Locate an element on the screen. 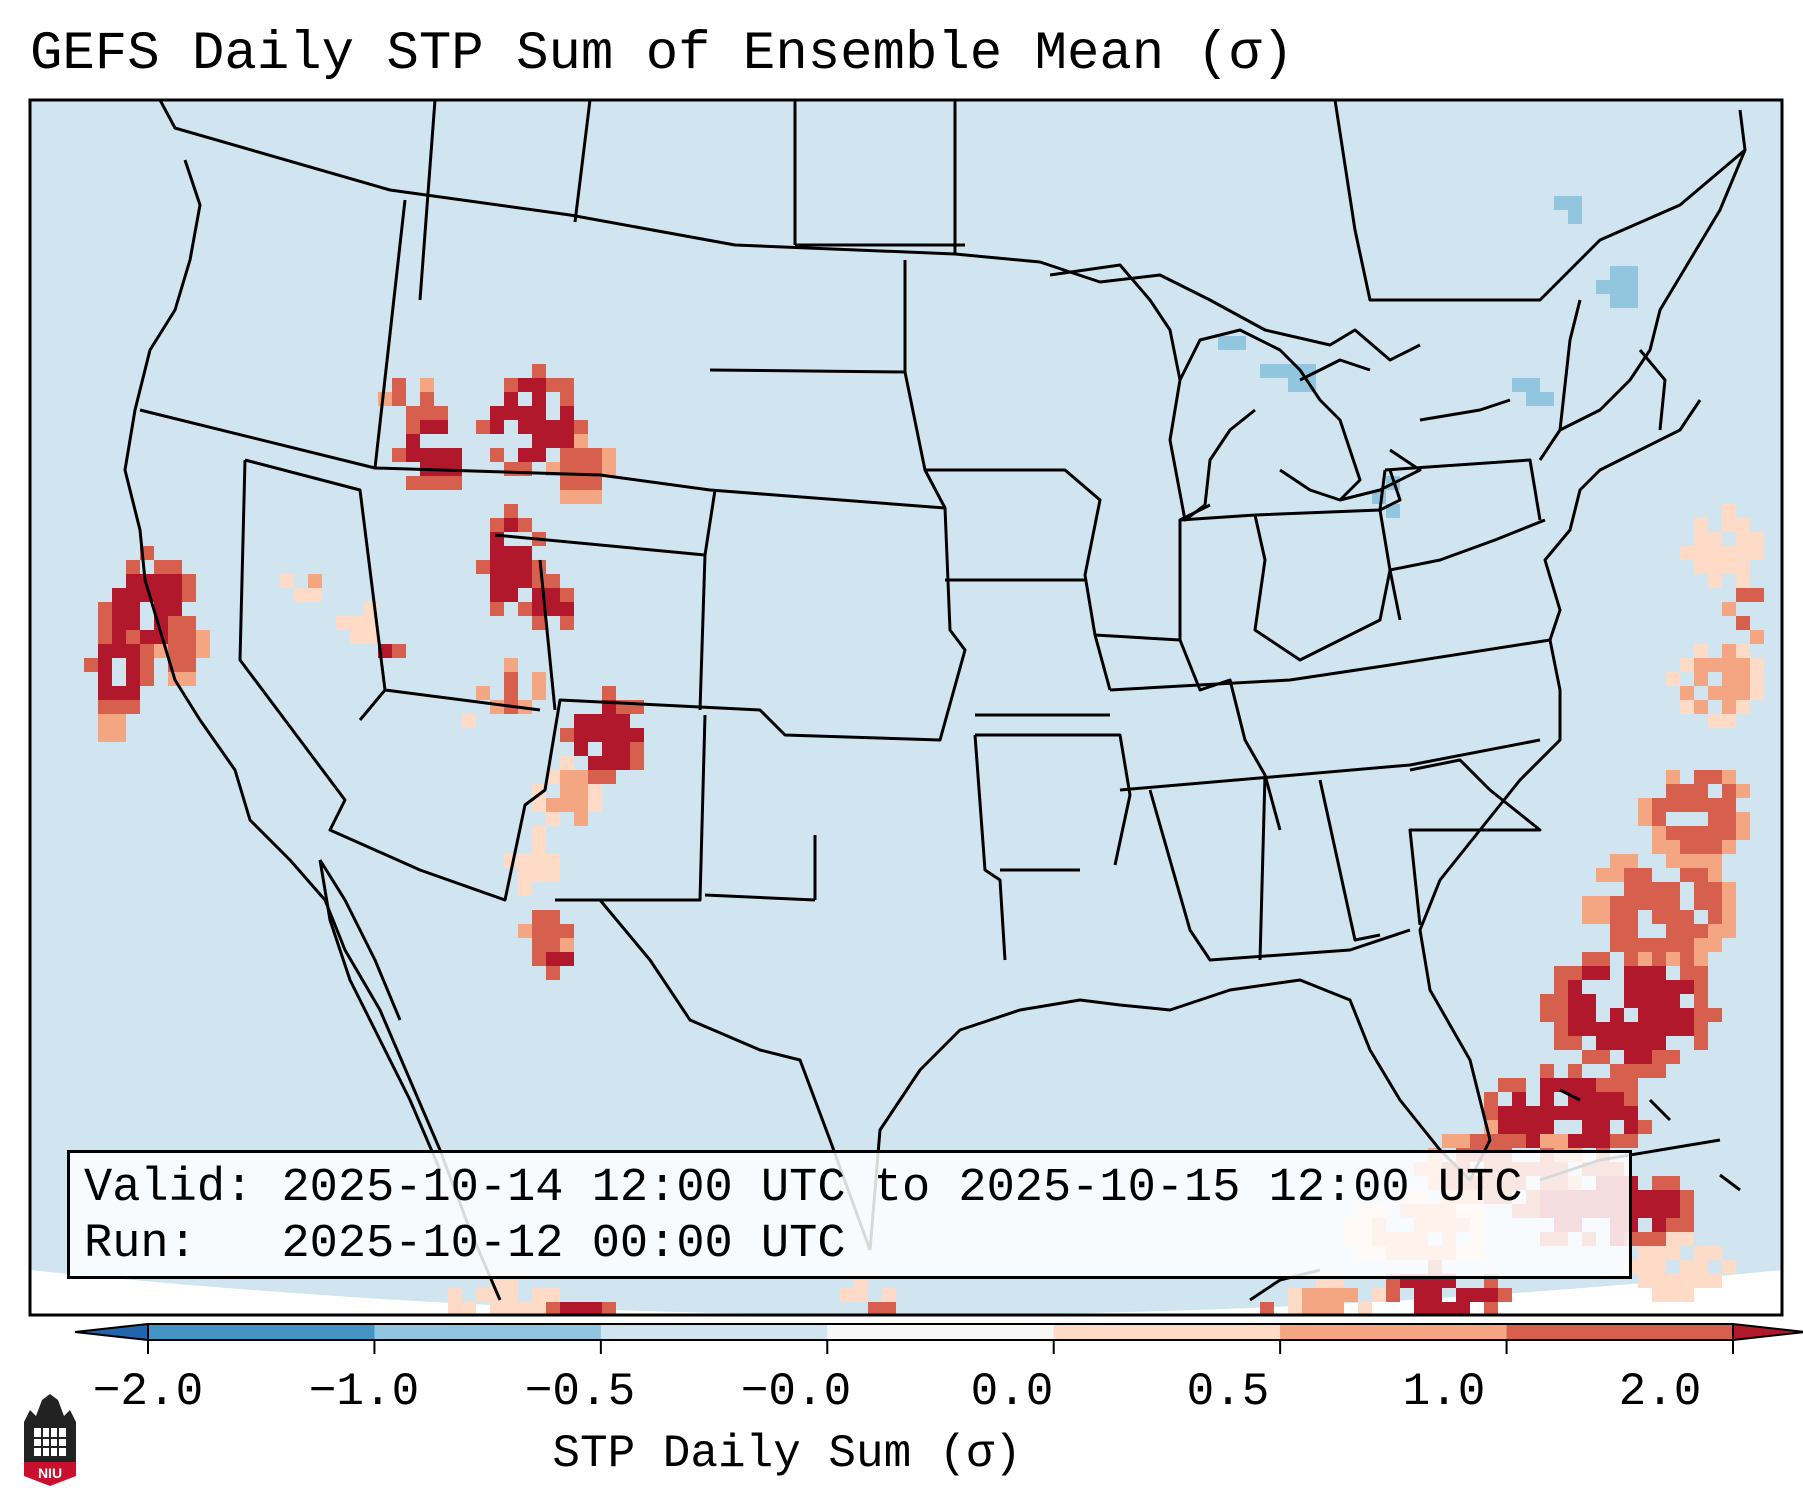 The height and width of the screenshot is (1506, 1803). run-label: Run: is located at coordinates (140, 1244).